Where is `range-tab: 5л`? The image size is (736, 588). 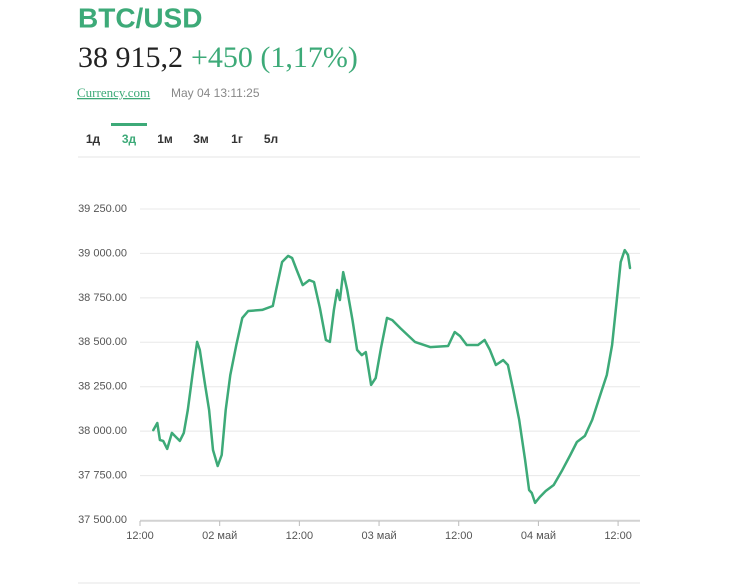 range-tab: 5л is located at coordinates (271, 139).